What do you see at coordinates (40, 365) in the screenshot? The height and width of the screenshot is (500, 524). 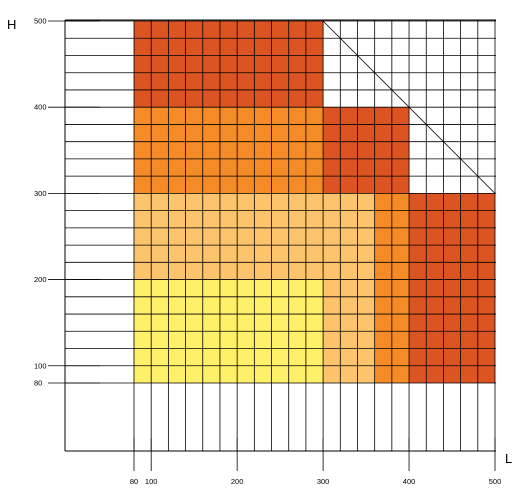 I see `y-tick-label-100: 100` at bounding box center [40, 365].